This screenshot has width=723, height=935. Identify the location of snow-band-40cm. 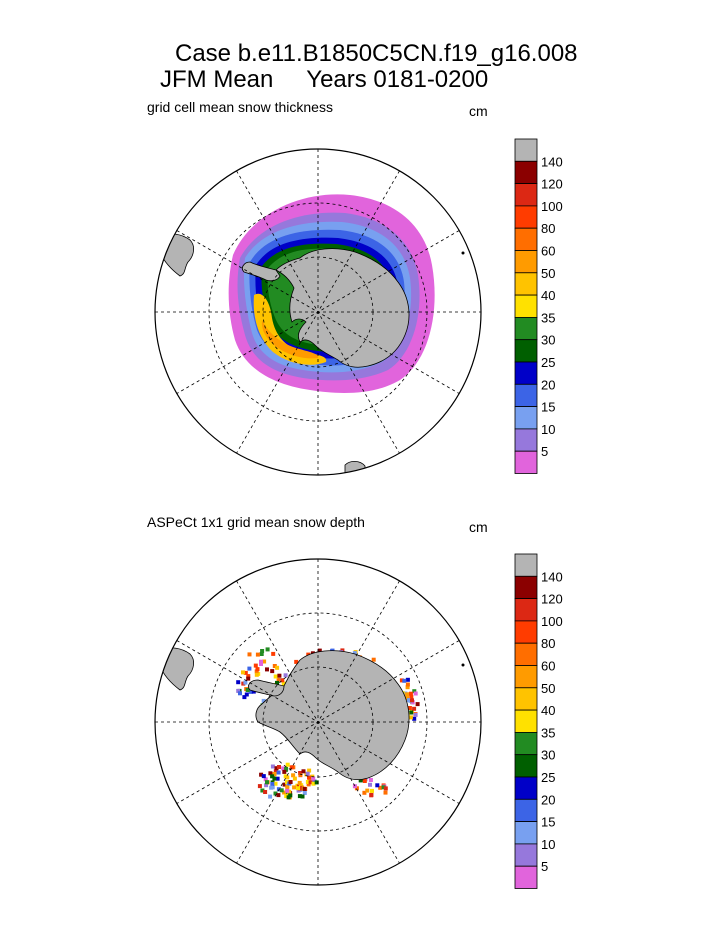
(290, 329).